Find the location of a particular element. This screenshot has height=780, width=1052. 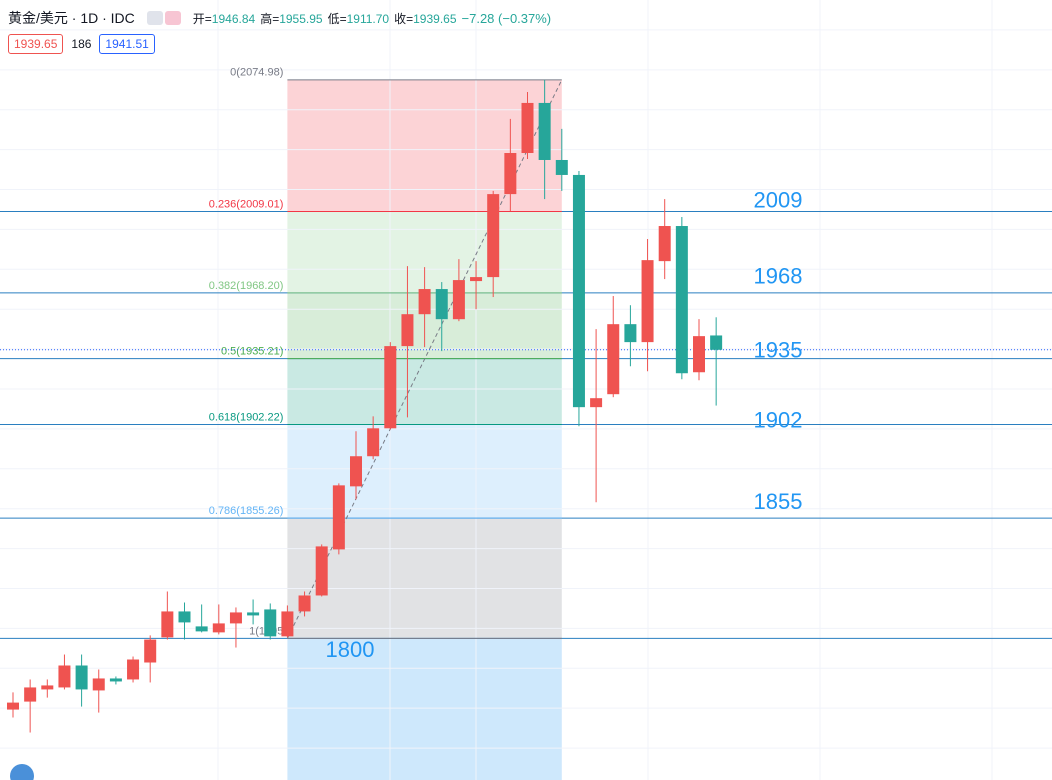

fib-level-label: 0.786(1855.26) is located at coordinates (246, 511).